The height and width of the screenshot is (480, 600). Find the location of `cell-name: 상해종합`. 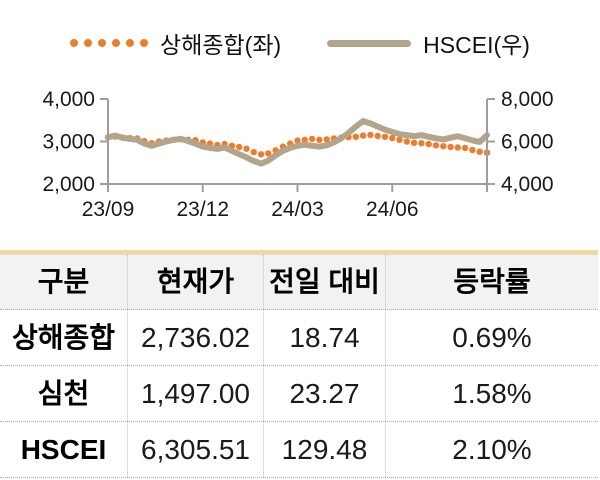

cell-name: 상해종합 is located at coordinates (64, 337).